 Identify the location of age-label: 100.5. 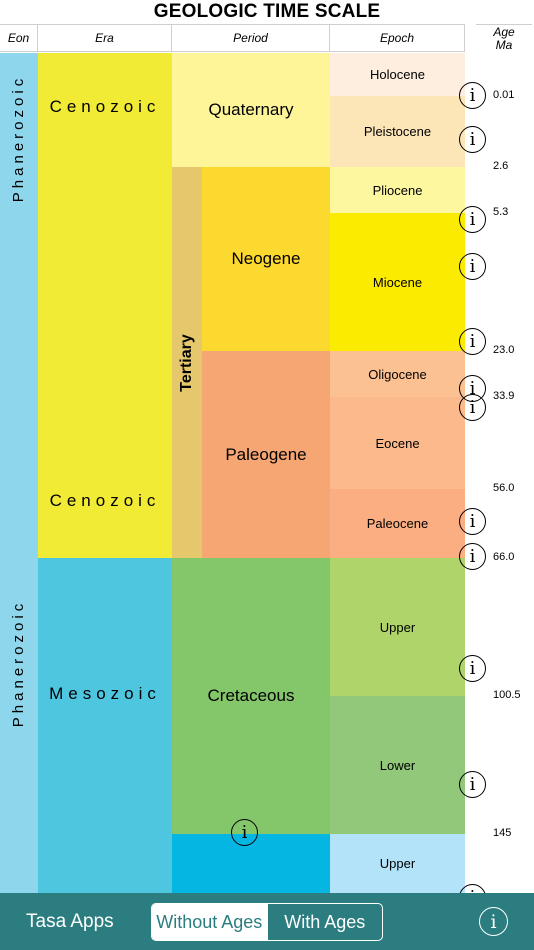
(507, 695).